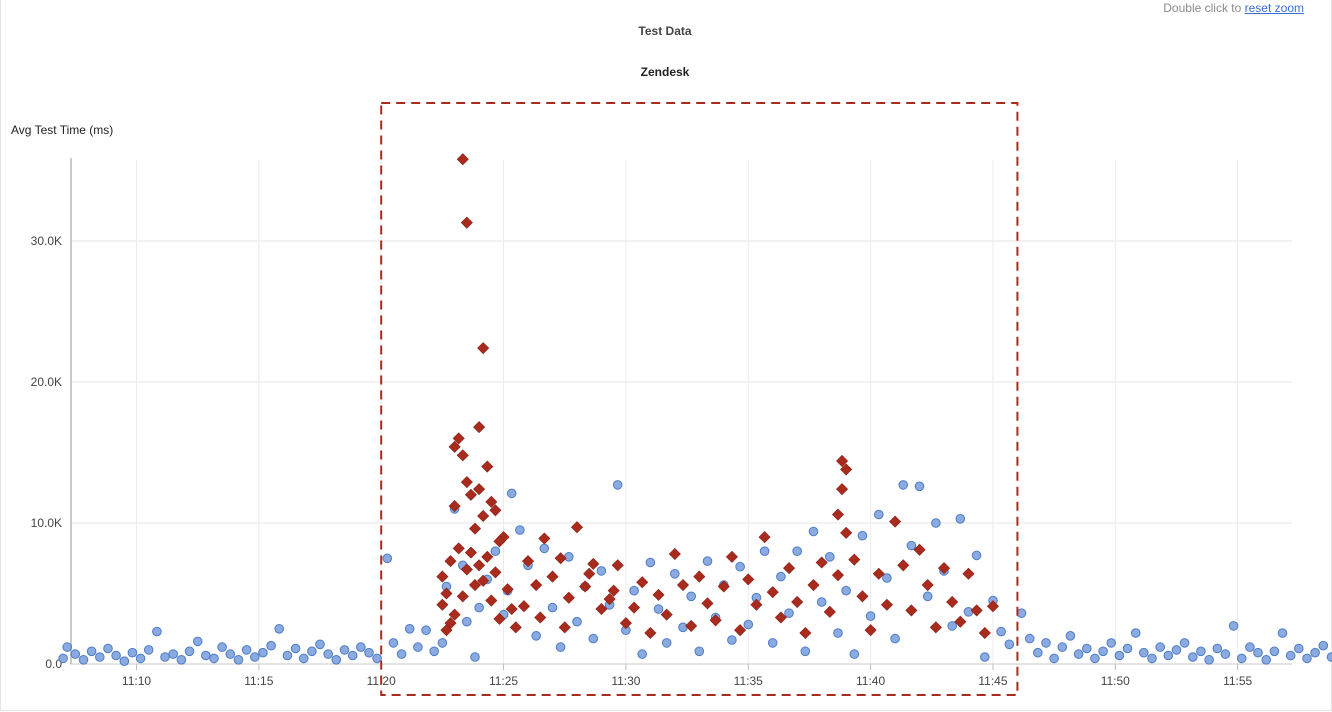 This screenshot has height=712, width=1332. Describe the element at coordinates (62, 130) in the screenshot. I see `y-axis-label: Avg Test Time (ms)` at that location.